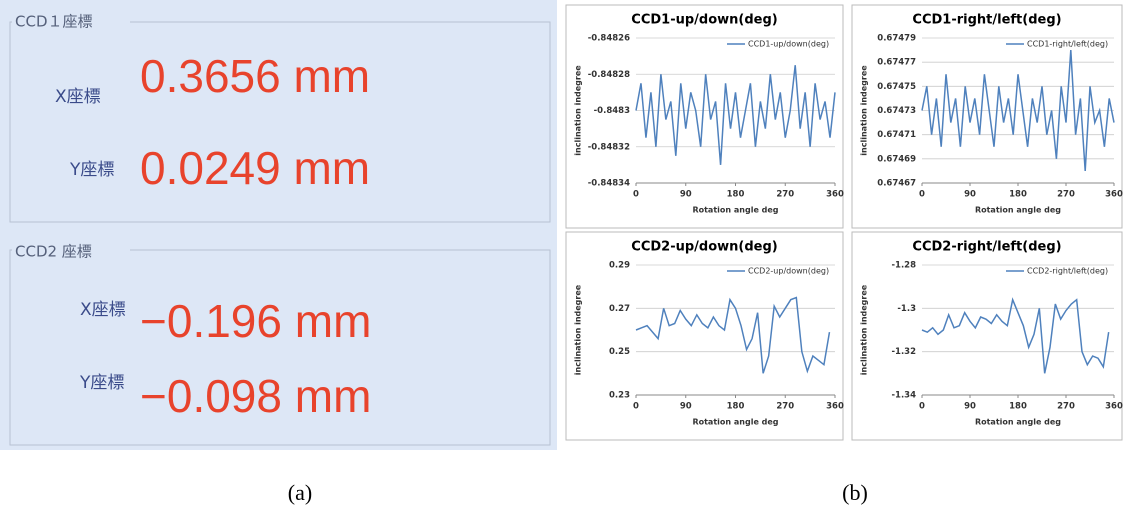  What do you see at coordinates (255, 76) in the screenshot?
I see `row-value: 0.3656 mm` at bounding box center [255, 76].